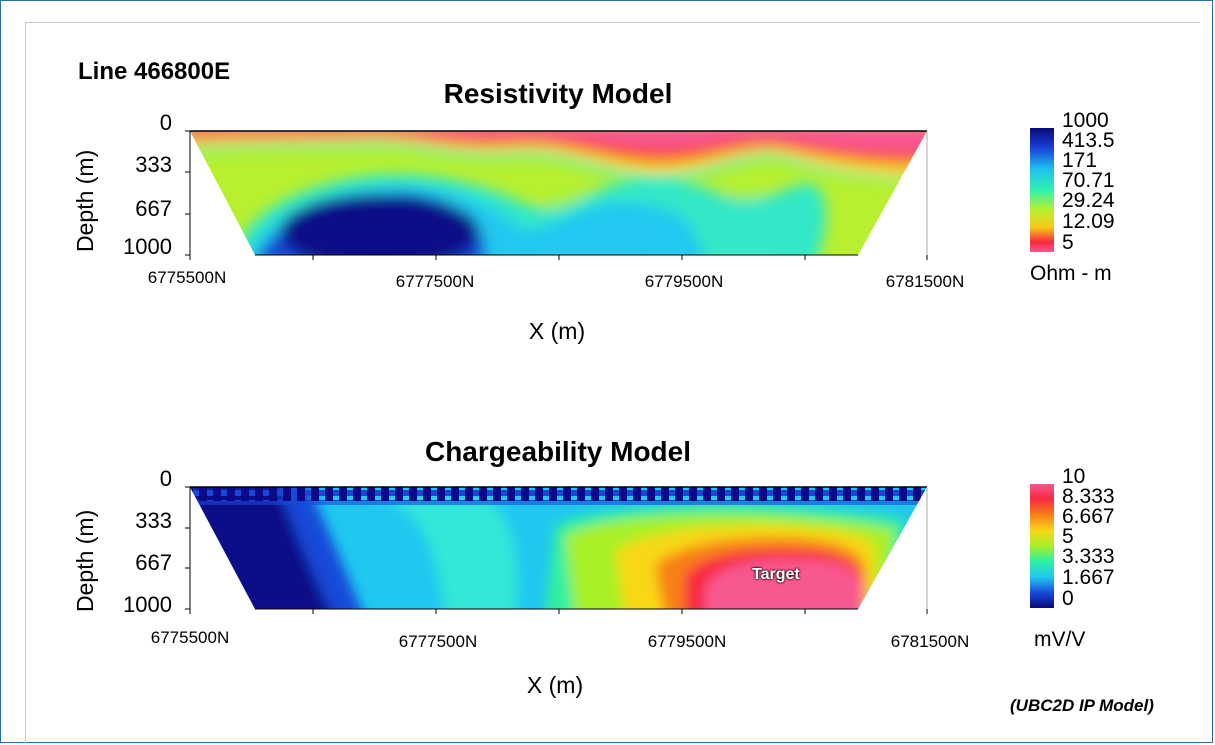 The height and width of the screenshot is (745, 1215). Describe the element at coordinates (1068, 242) in the screenshot. I see `resistivity-cb-tick-5: 5` at that location.